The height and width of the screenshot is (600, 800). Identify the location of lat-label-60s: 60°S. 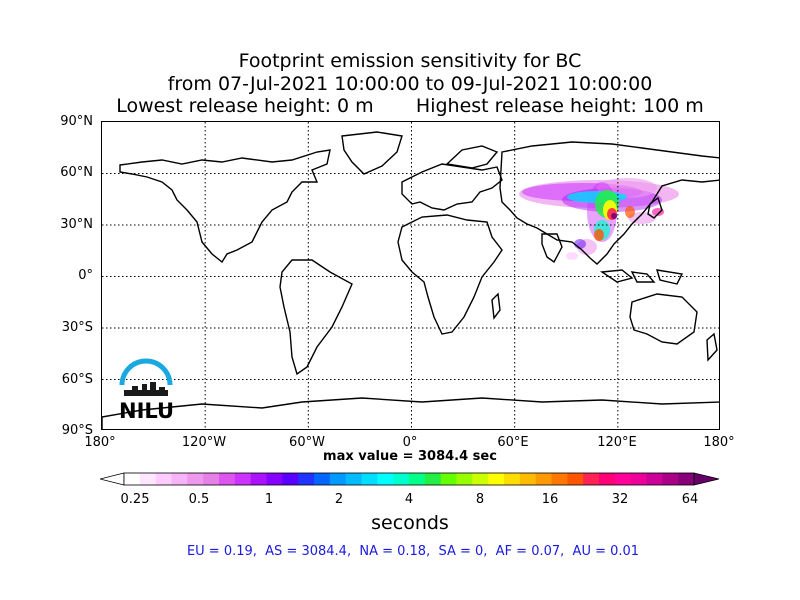
(77, 379).